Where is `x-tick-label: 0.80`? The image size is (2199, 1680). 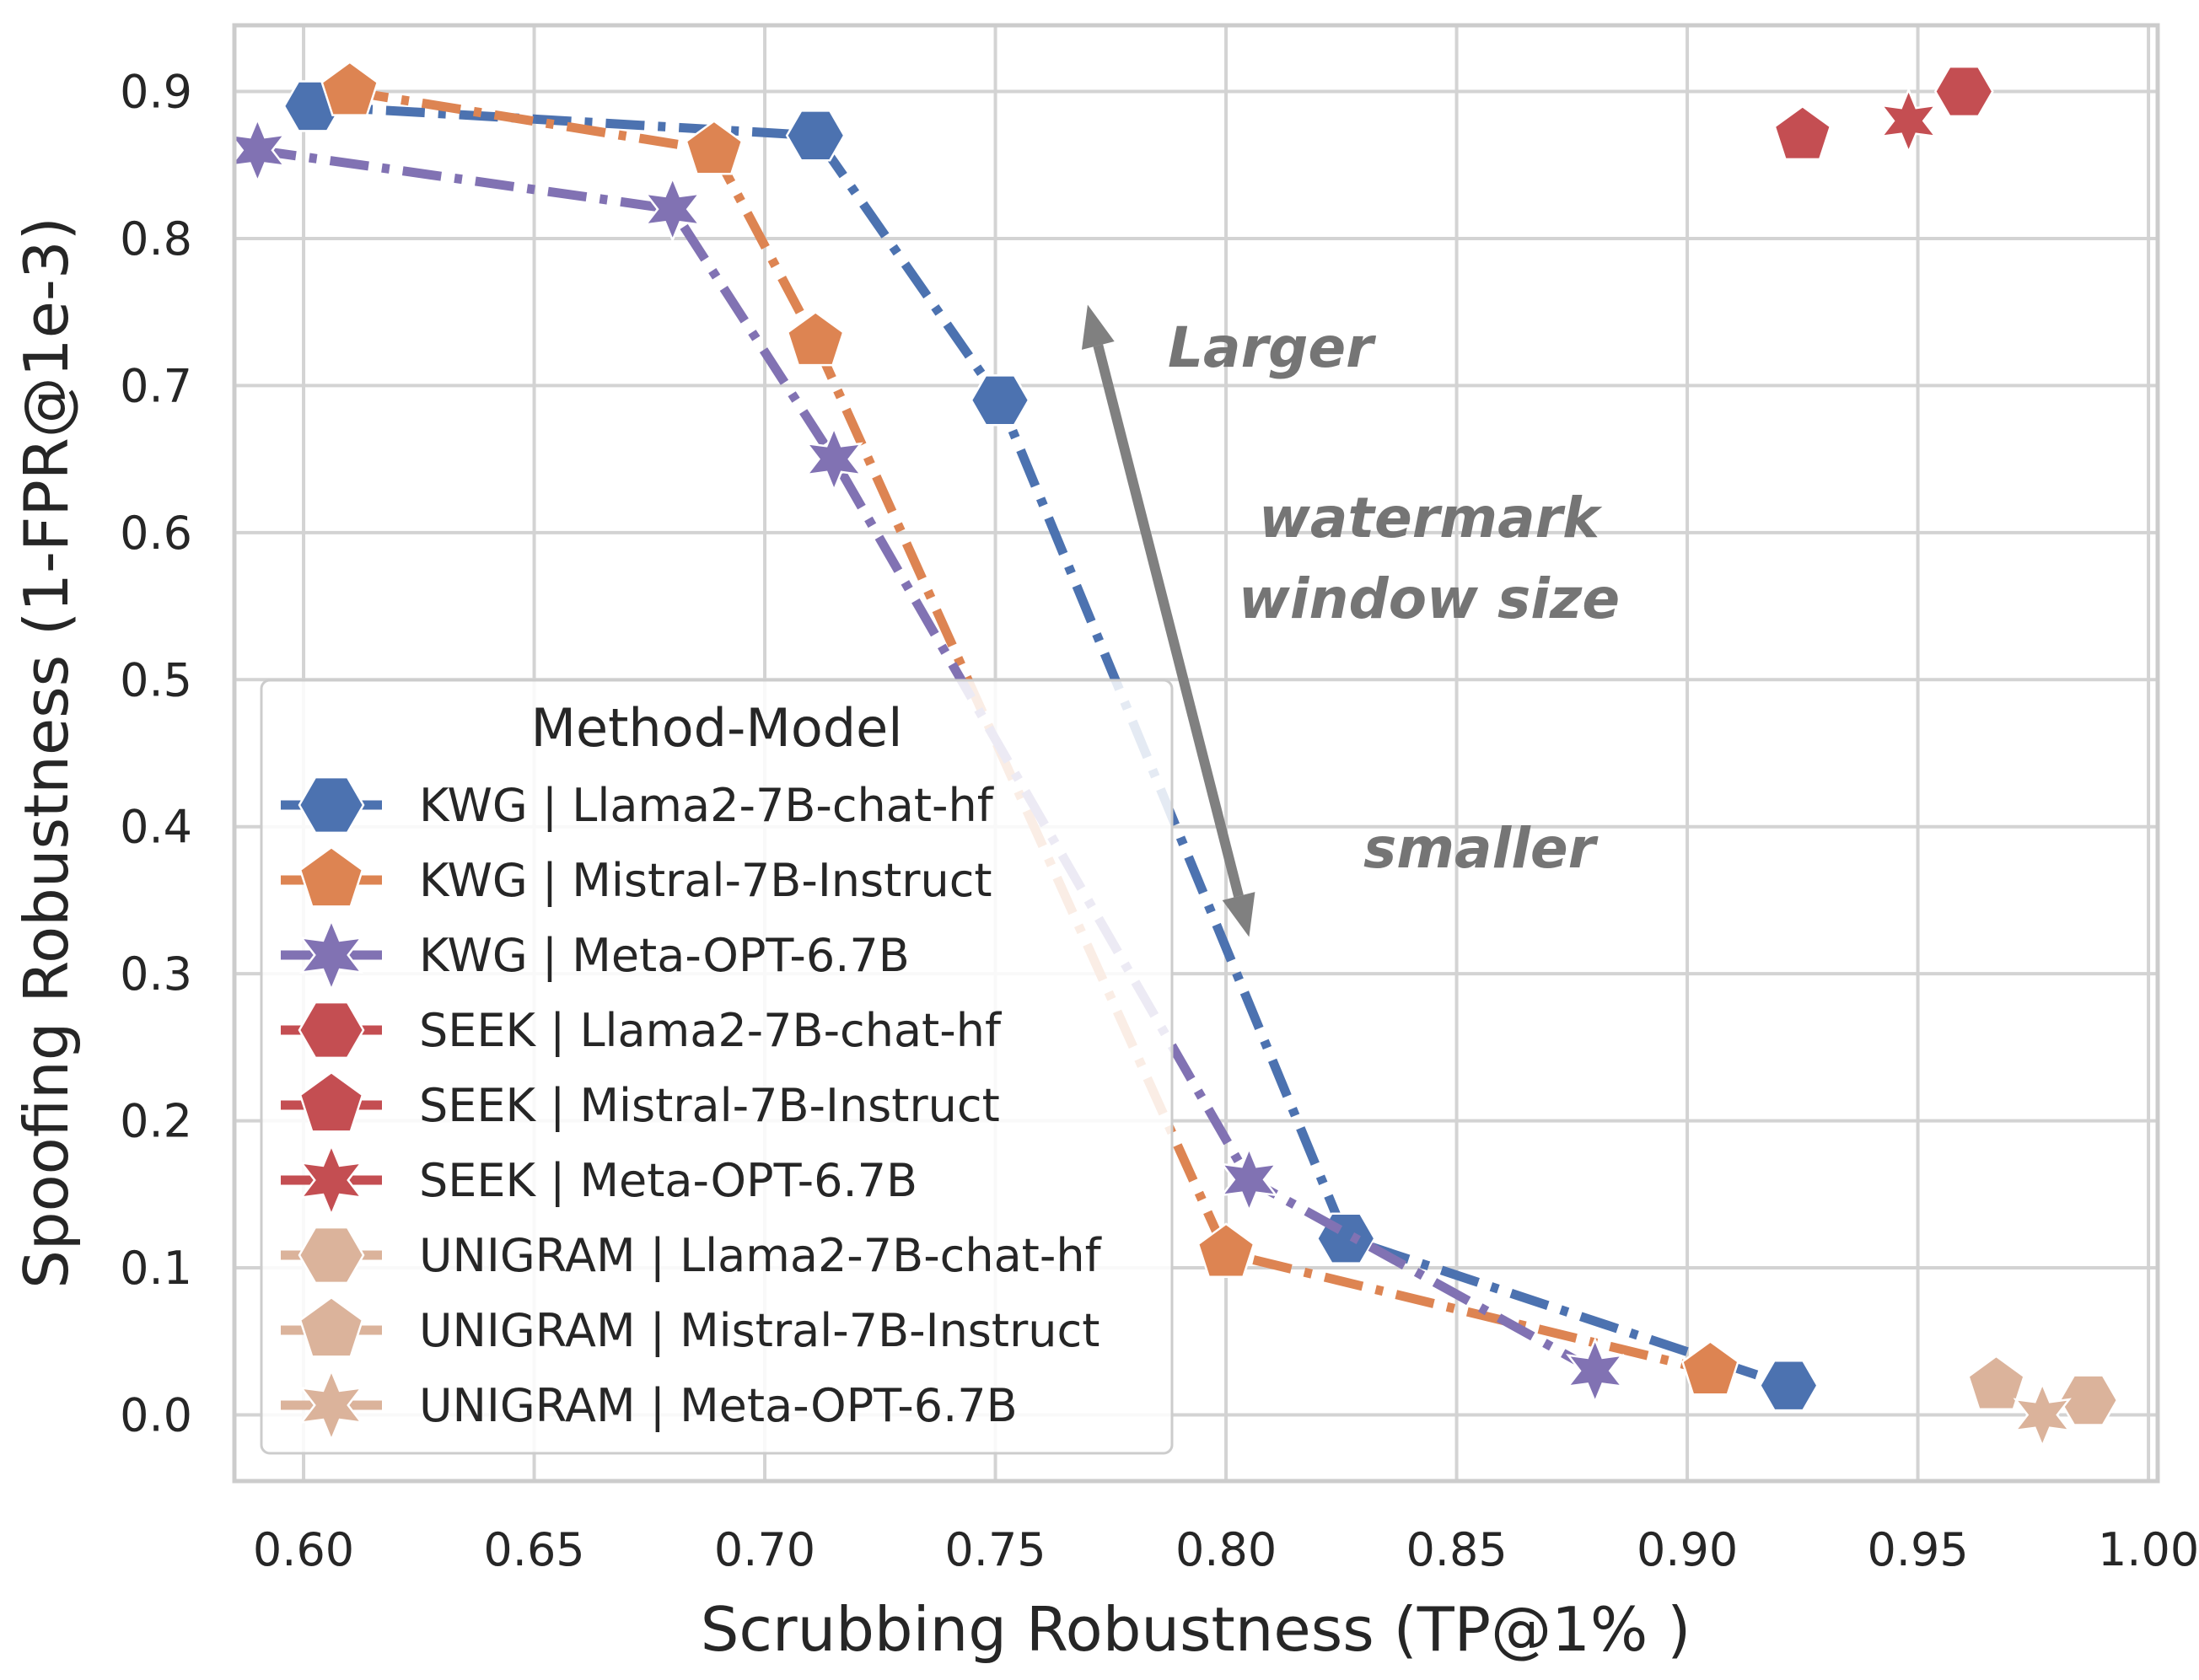
x-tick-label: 0.80 is located at coordinates (1226, 1549).